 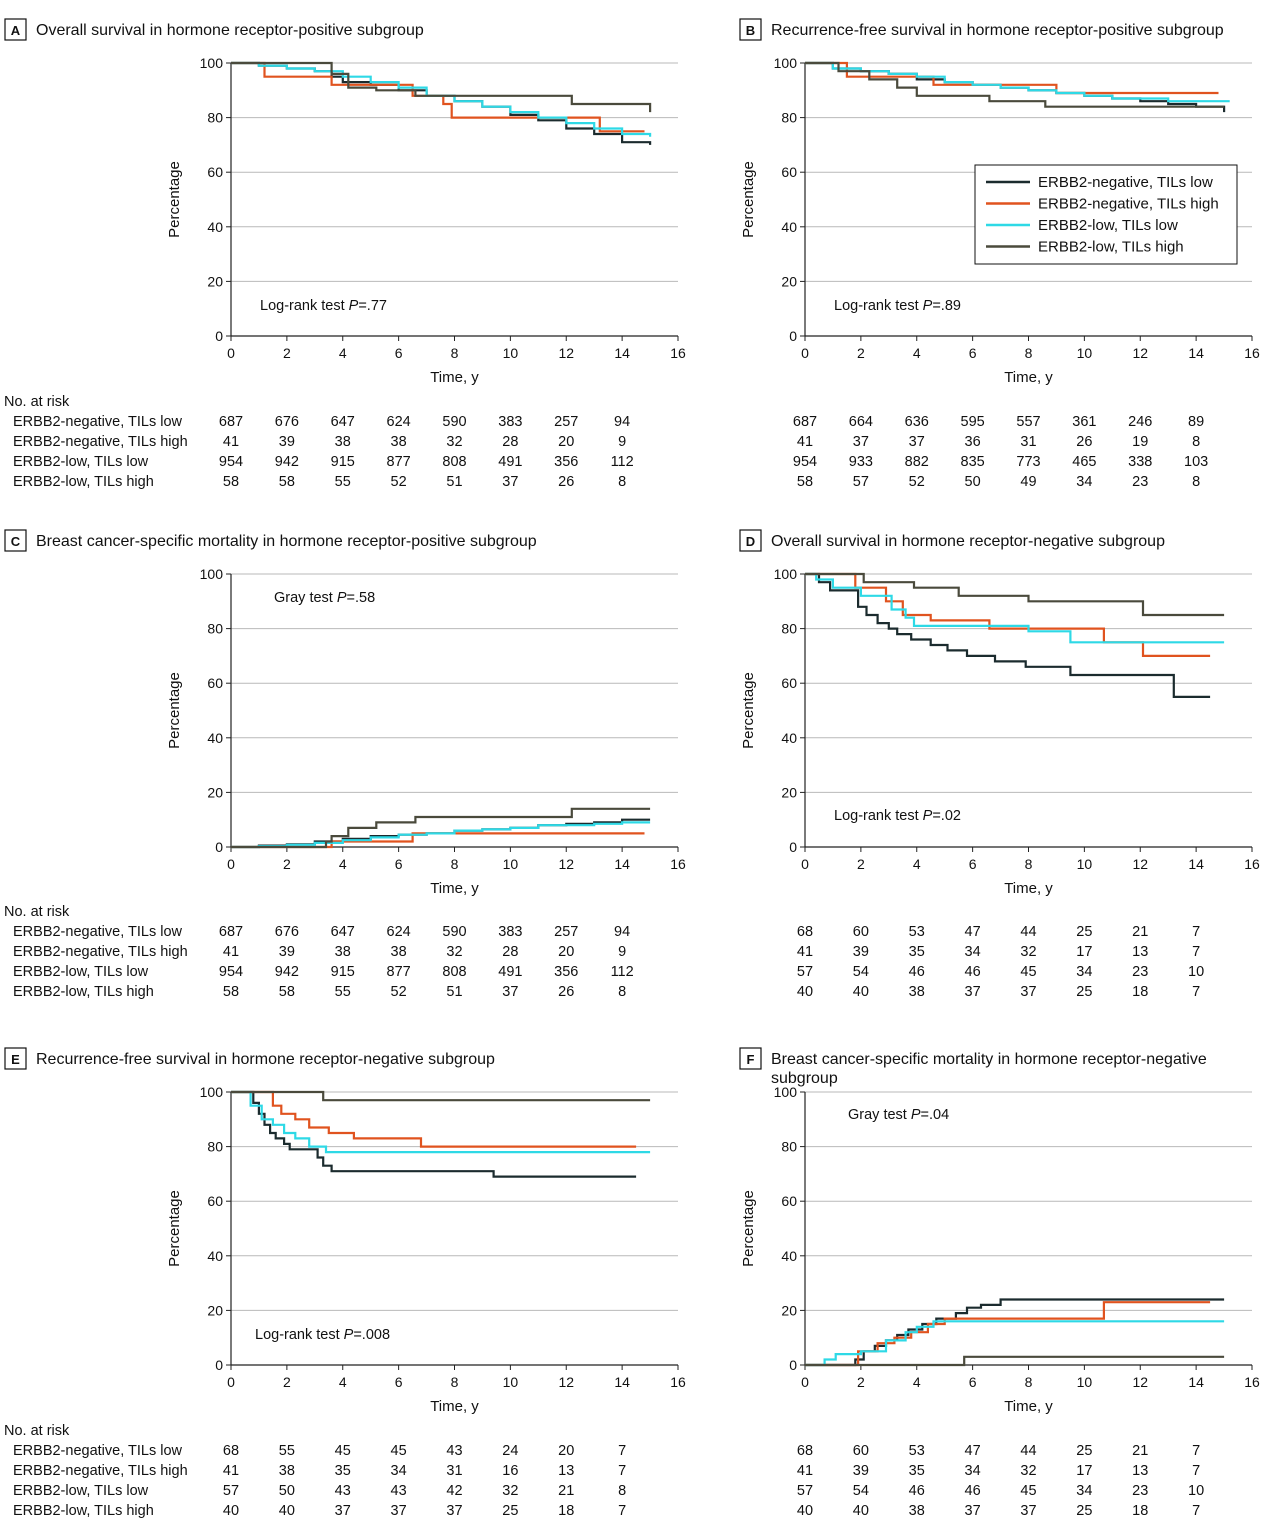 What do you see at coordinates (917, 972) in the screenshot?
I see `risk-value: 46` at bounding box center [917, 972].